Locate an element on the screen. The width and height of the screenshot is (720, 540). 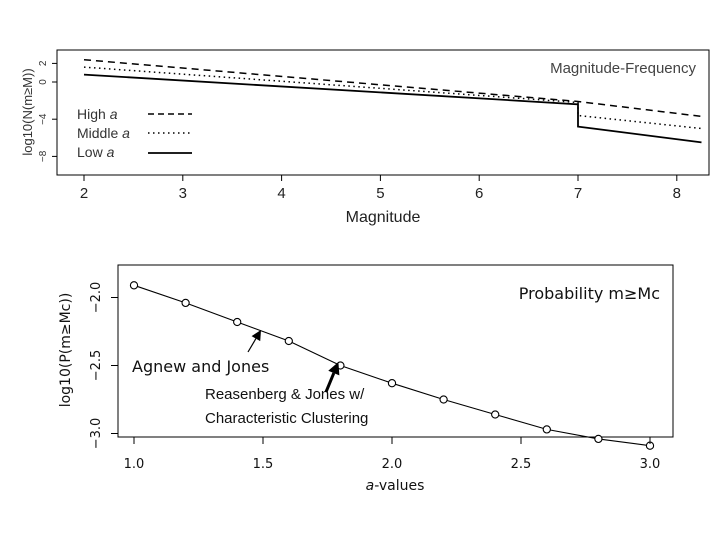
y-axis-bottom: −2.0 −2.5 −3.0 is located at coordinates (103, 366).